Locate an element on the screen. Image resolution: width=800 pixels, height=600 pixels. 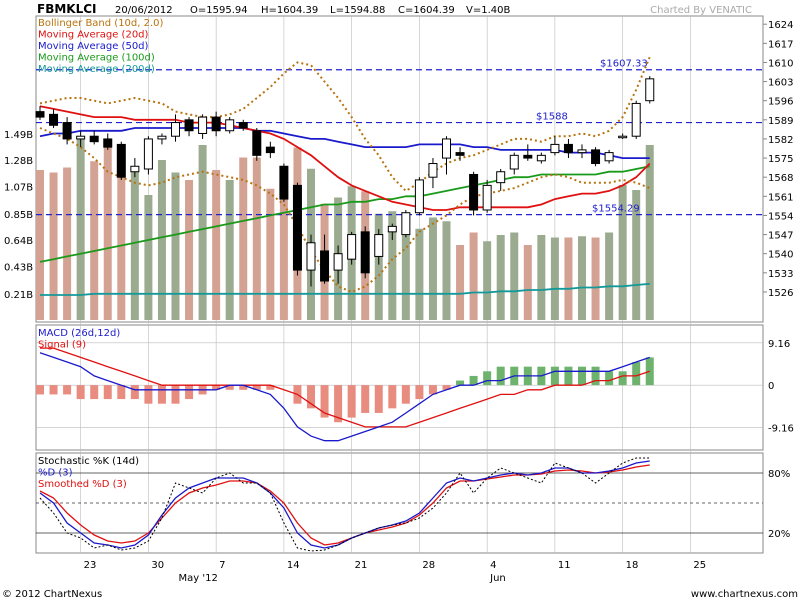
ma100-line is located at coordinates (344, 214).